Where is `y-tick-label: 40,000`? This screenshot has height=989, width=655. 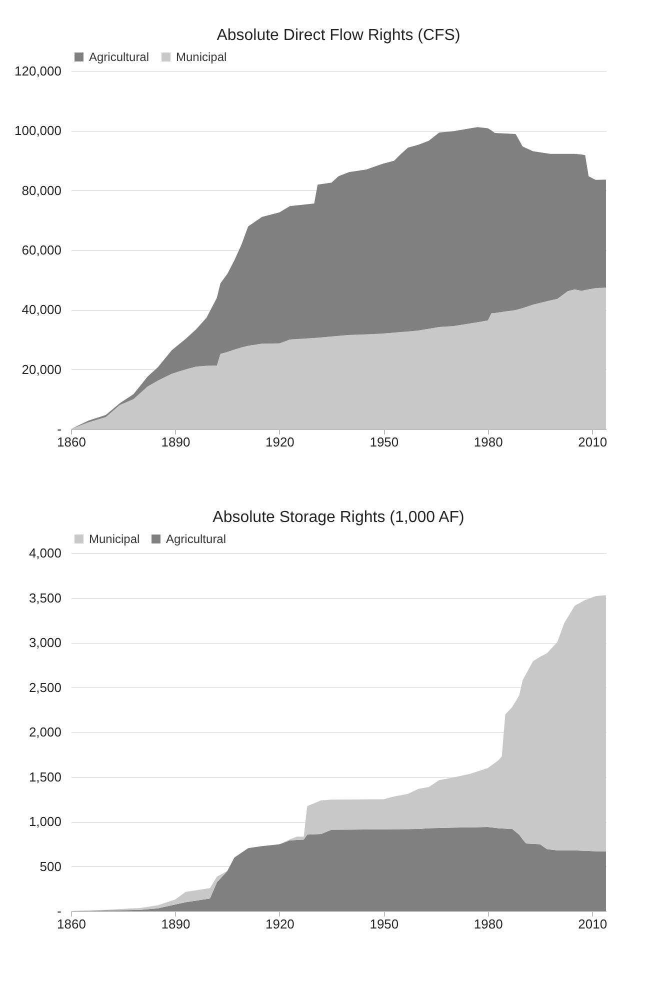
y-tick-label: 40,000 is located at coordinates (42, 310).